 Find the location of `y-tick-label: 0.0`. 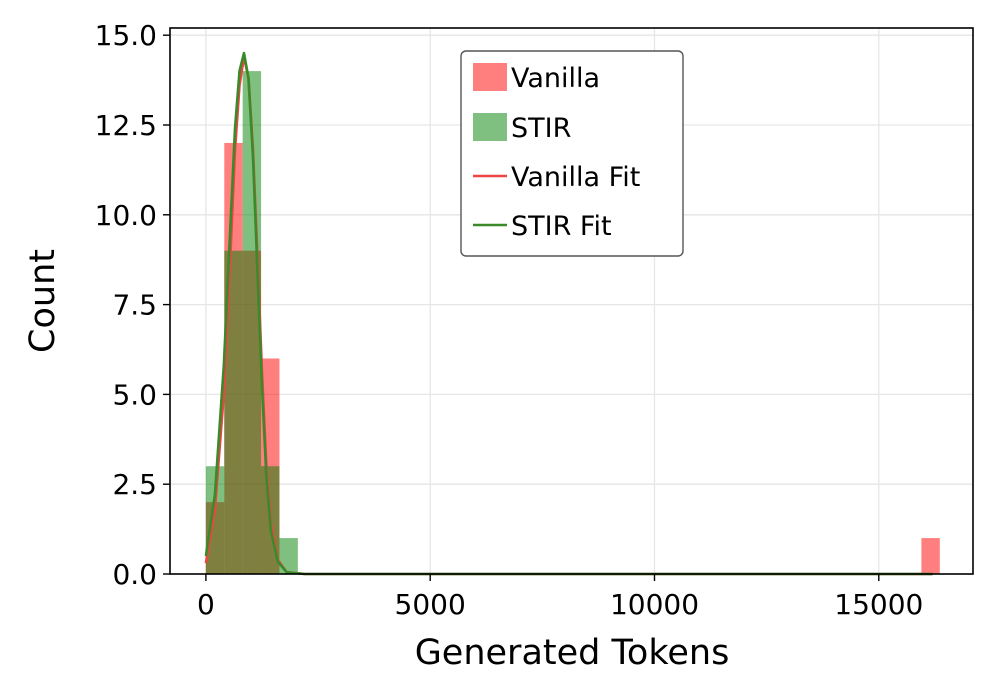

y-tick-label: 0.0 is located at coordinates (134, 574).